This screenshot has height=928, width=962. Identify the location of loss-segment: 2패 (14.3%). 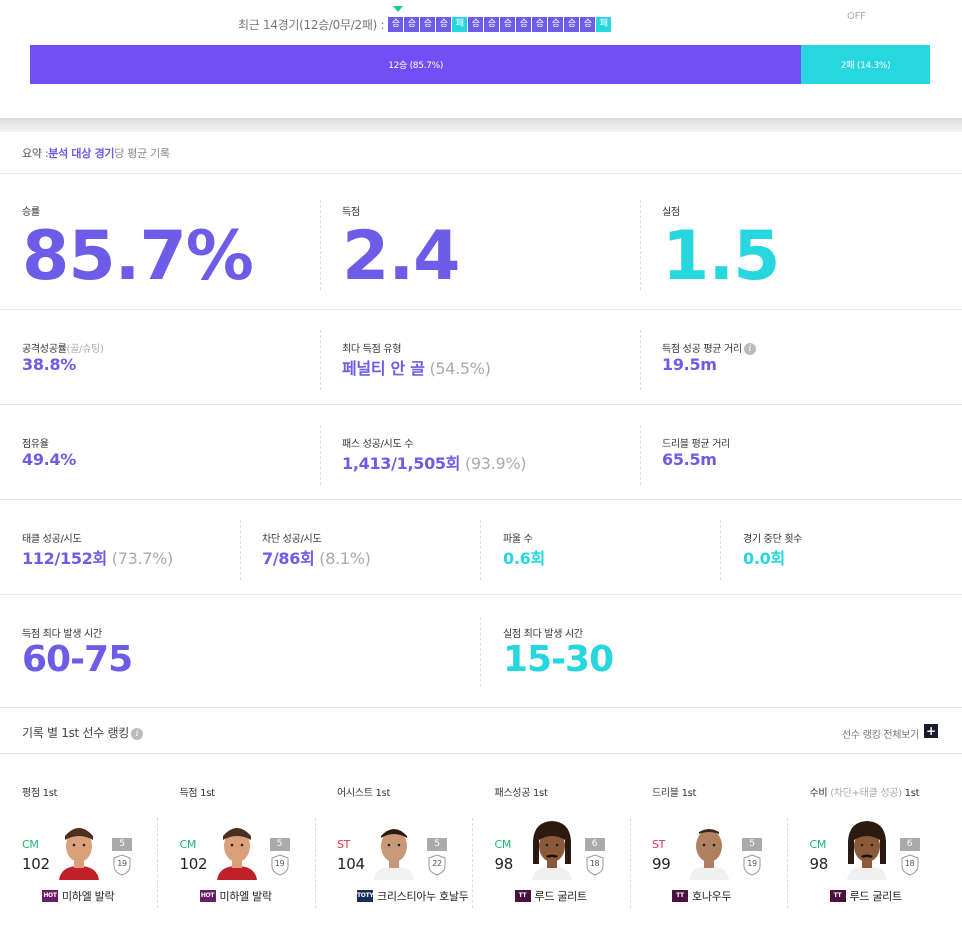
(865, 64).